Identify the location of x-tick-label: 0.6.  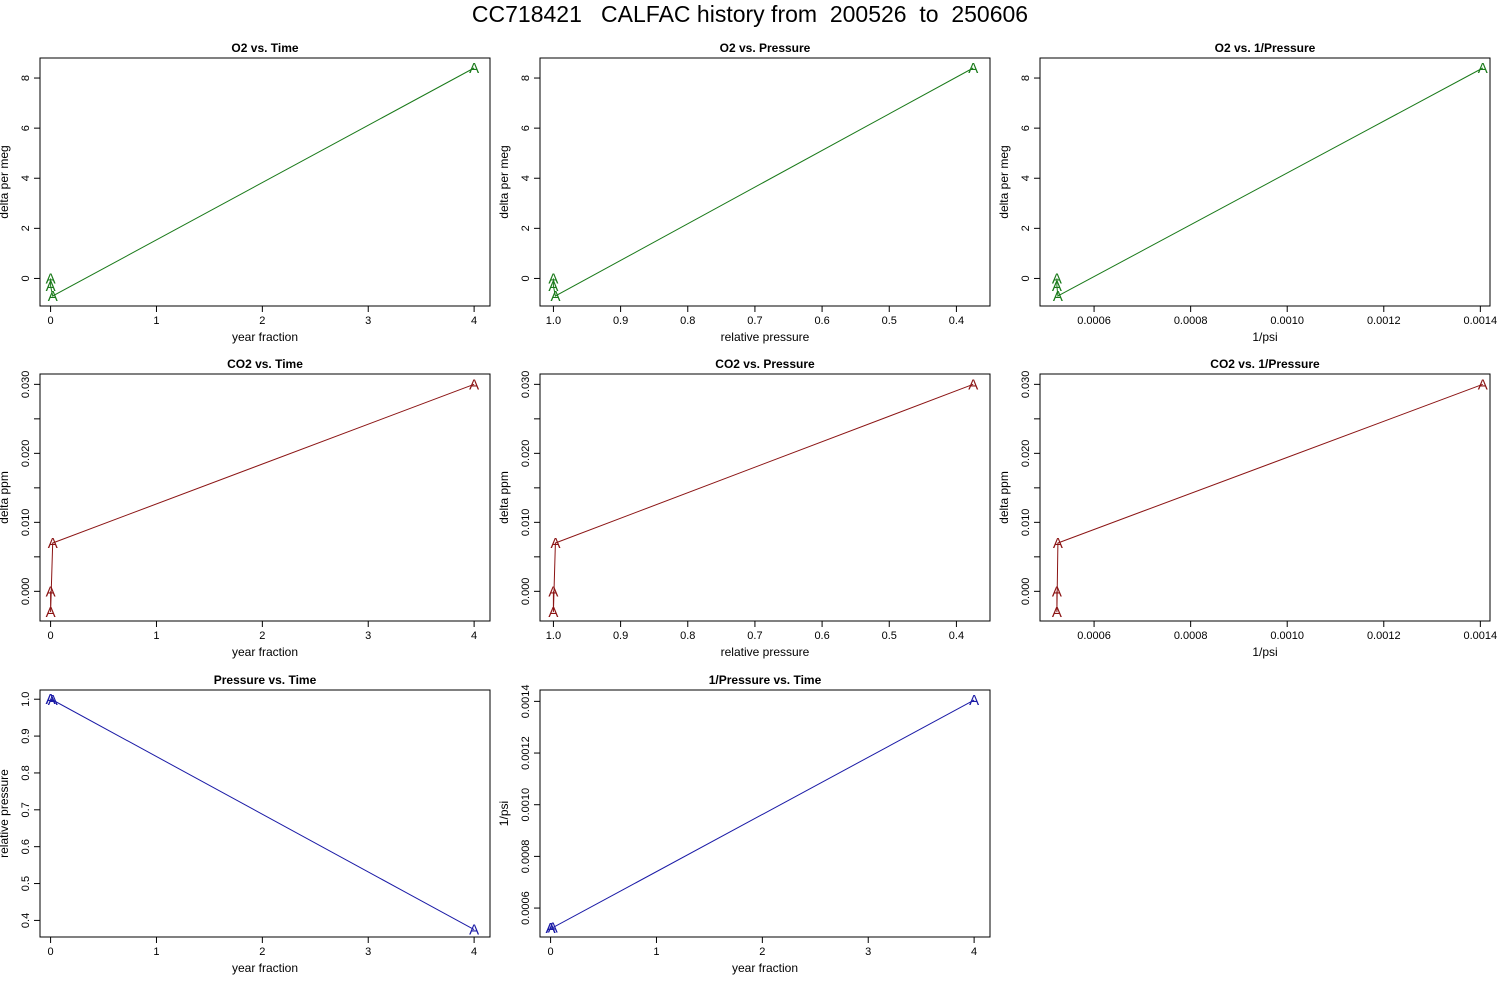
(821, 636).